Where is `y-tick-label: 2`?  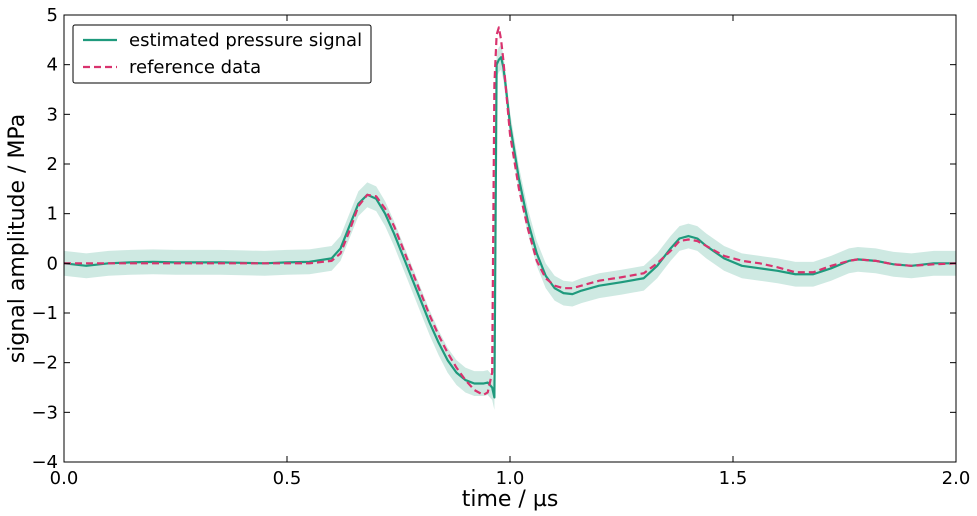
y-tick-label: 2 is located at coordinates (52, 164).